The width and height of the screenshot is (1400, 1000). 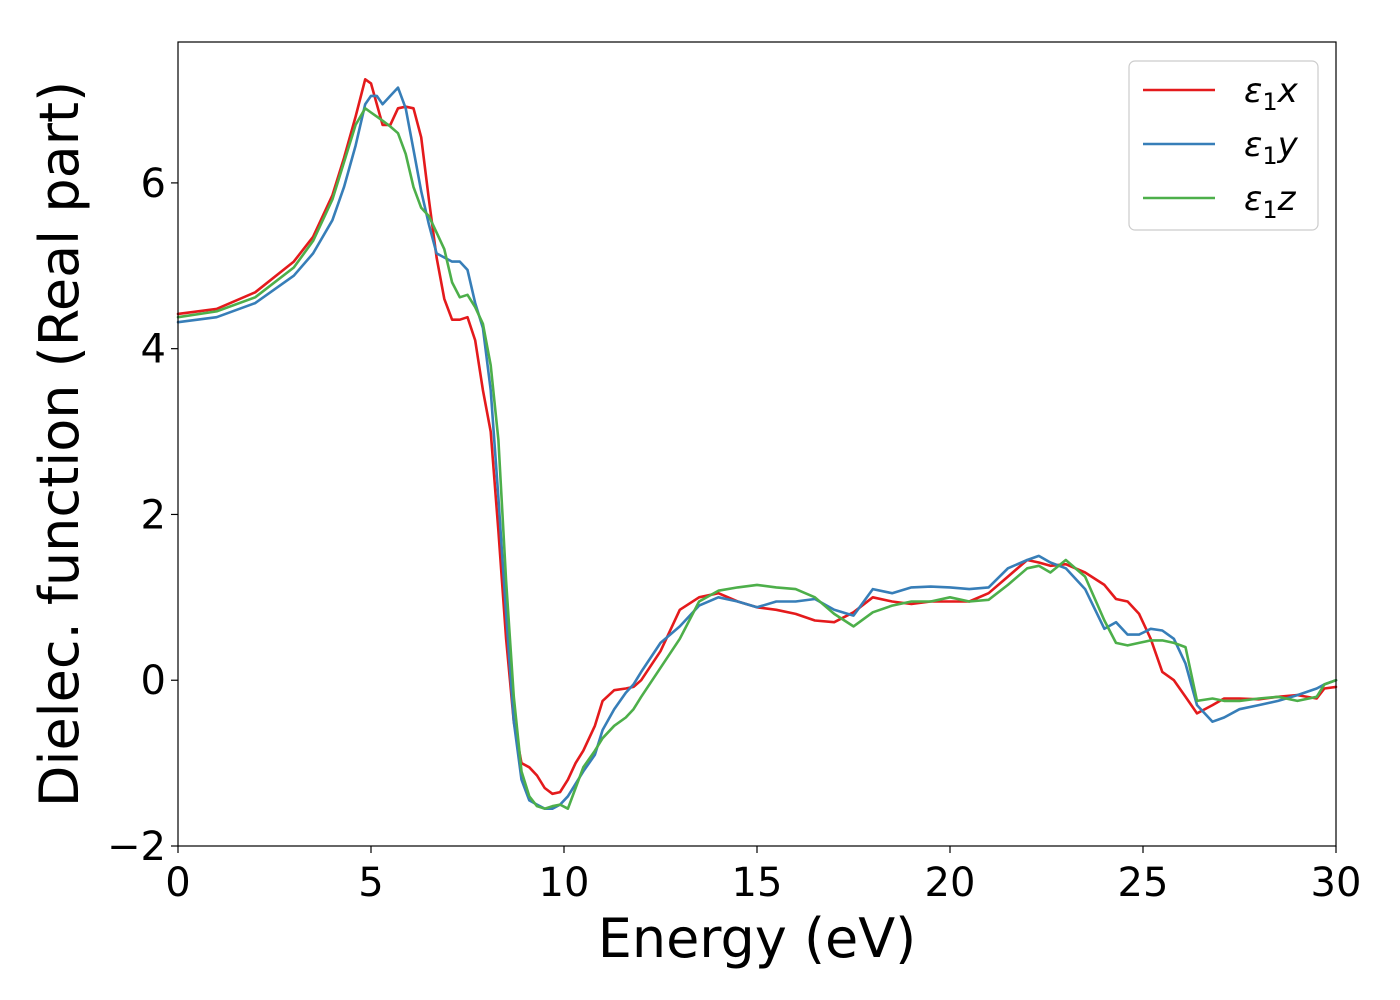 What do you see at coordinates (1271, 147) in the screenshot?
I see `legend-label-y: ε1y` at bounding box center [1271, 147].